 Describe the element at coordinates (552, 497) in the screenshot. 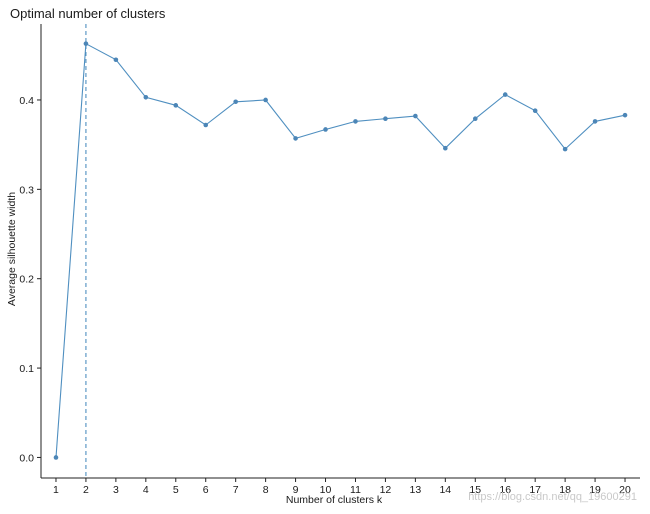

I see `watermark-text: https://blog.csdn.net/qq_19600291` at that location.